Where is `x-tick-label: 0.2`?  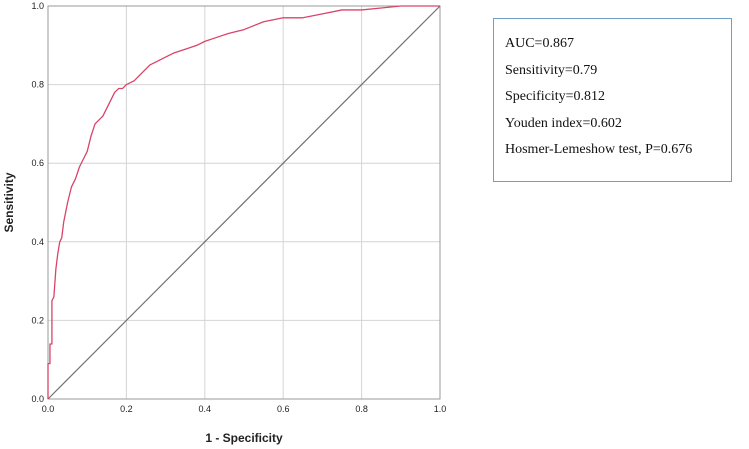
x-tick-label: 0.2 is located at coordinates (126, 409).